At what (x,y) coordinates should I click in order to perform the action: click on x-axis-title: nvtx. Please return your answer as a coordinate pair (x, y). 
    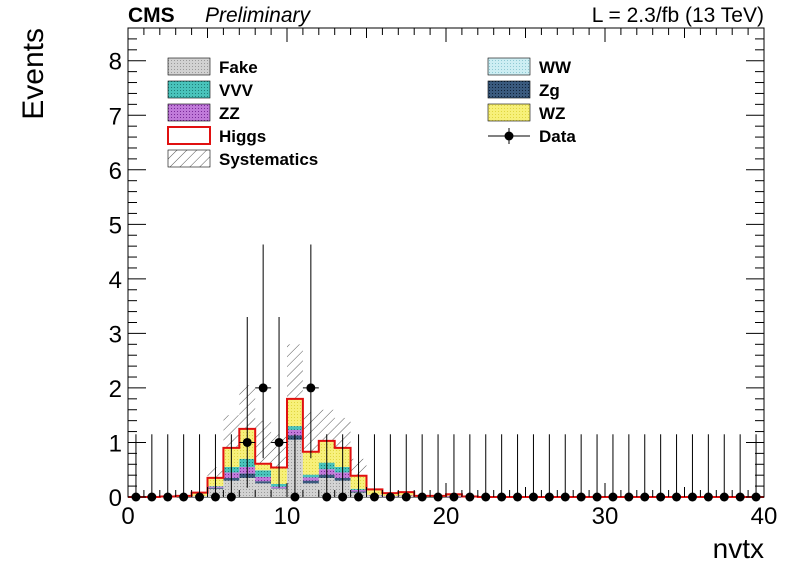
    Looking at the image, I should click on (738, 548).